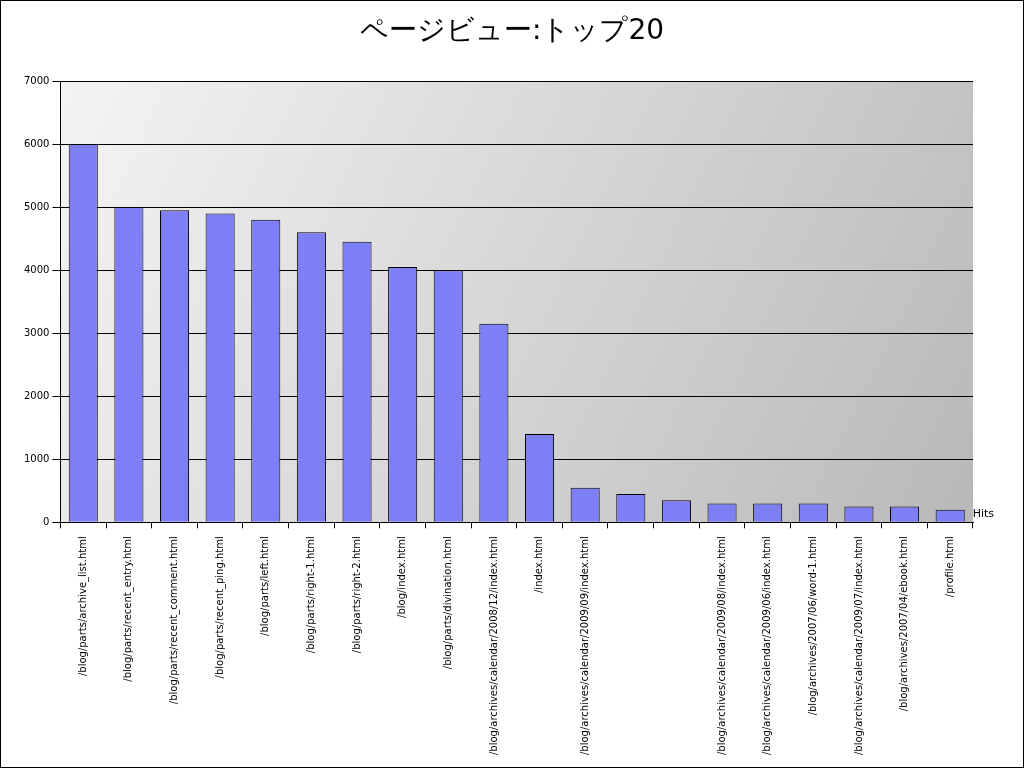 This screenshot has height=768, width=1024. What do you see at coordinates (37, 458) in the screenshot?
I see `y-tick-label: 1000` at bounding box center [37, 458].